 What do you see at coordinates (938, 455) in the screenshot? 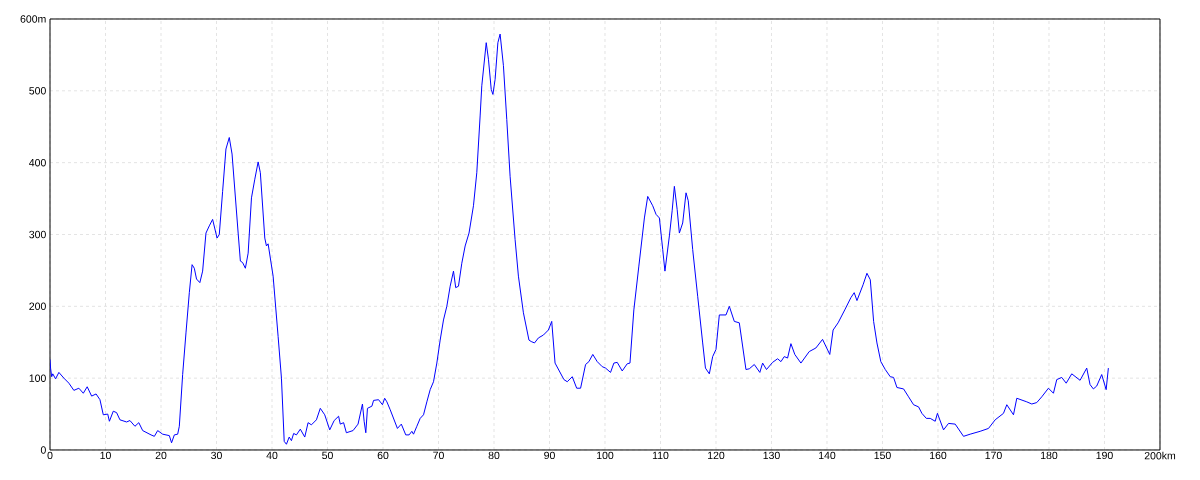
I see `x-tick-label: 160` at bounding box center [938, 455].